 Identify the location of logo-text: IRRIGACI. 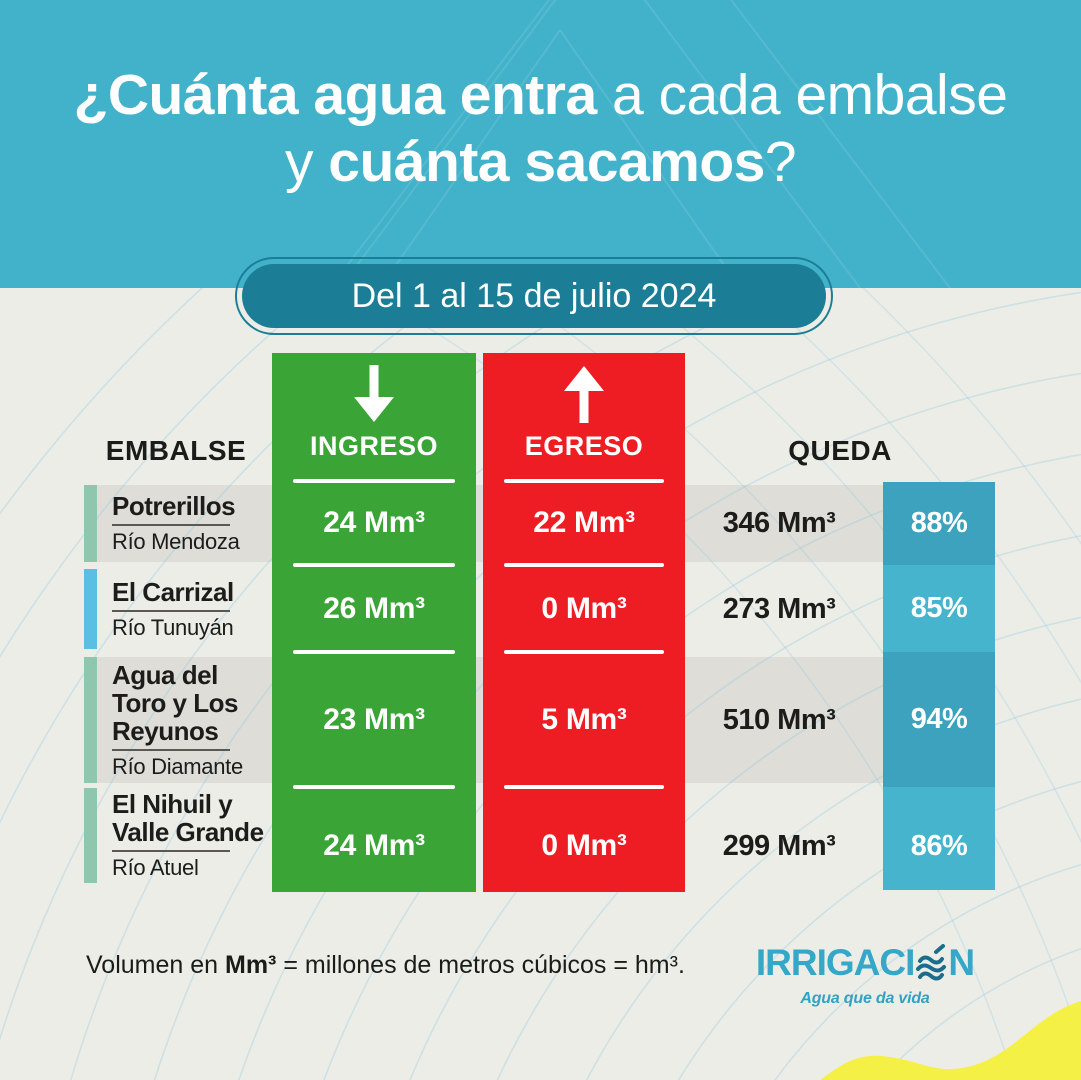
(835, 962).